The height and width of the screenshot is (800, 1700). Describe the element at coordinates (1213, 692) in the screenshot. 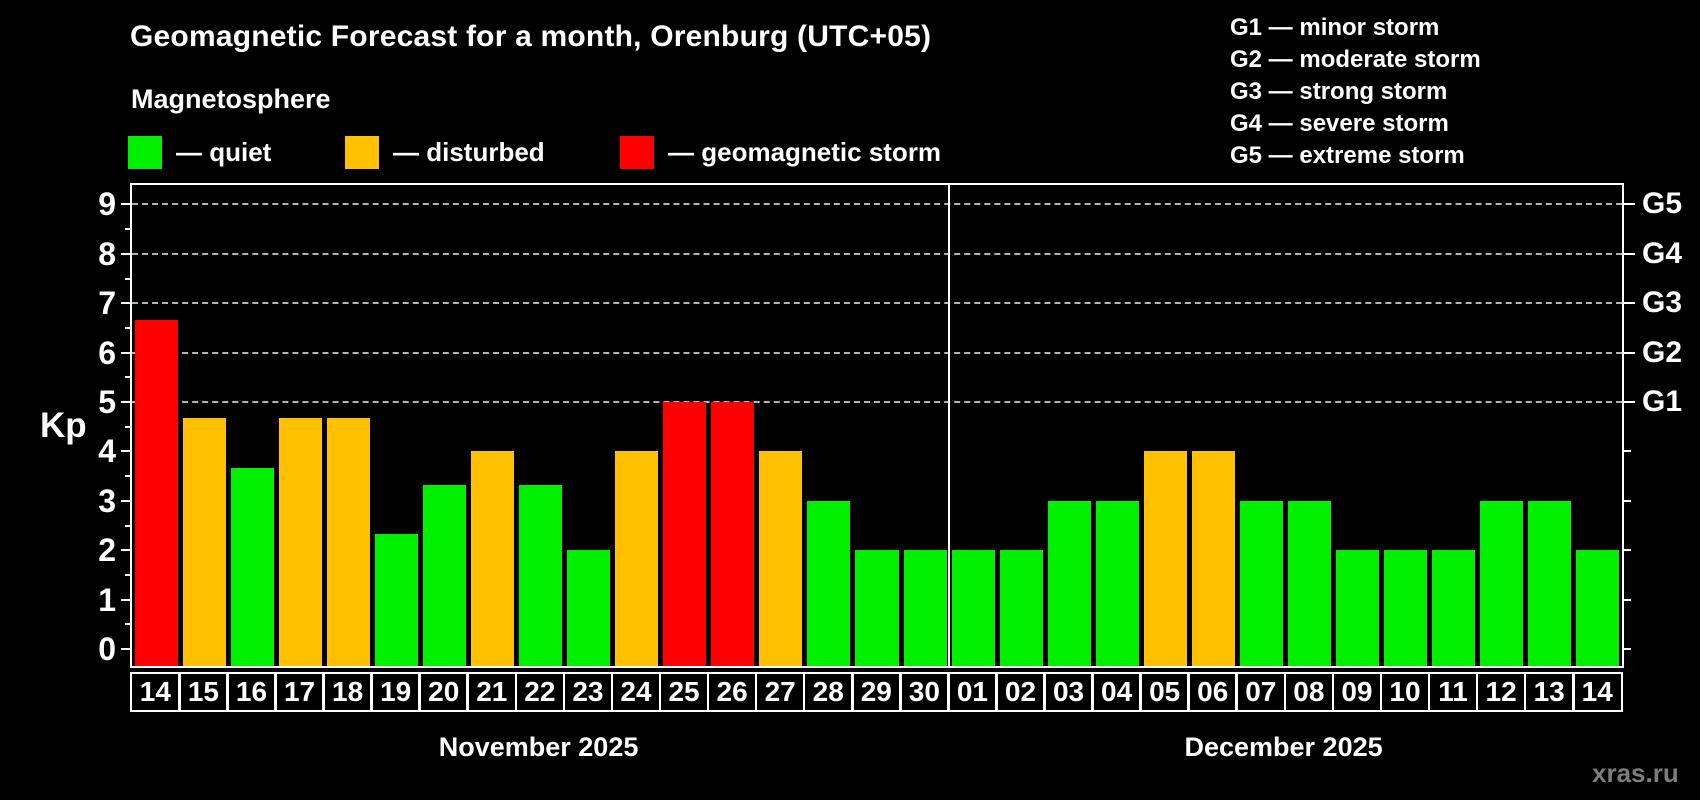

I see `x-label-day-06-22: 06` at that location.